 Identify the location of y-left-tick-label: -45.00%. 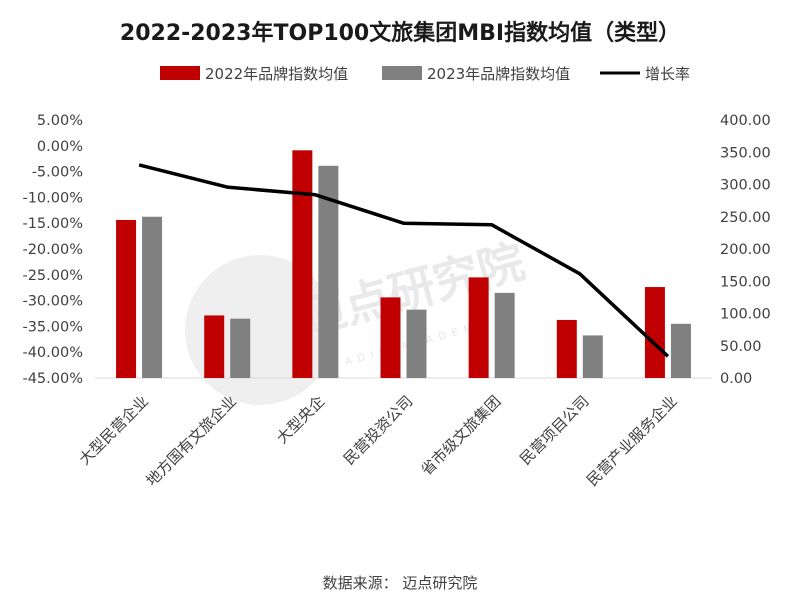
(52, 379).